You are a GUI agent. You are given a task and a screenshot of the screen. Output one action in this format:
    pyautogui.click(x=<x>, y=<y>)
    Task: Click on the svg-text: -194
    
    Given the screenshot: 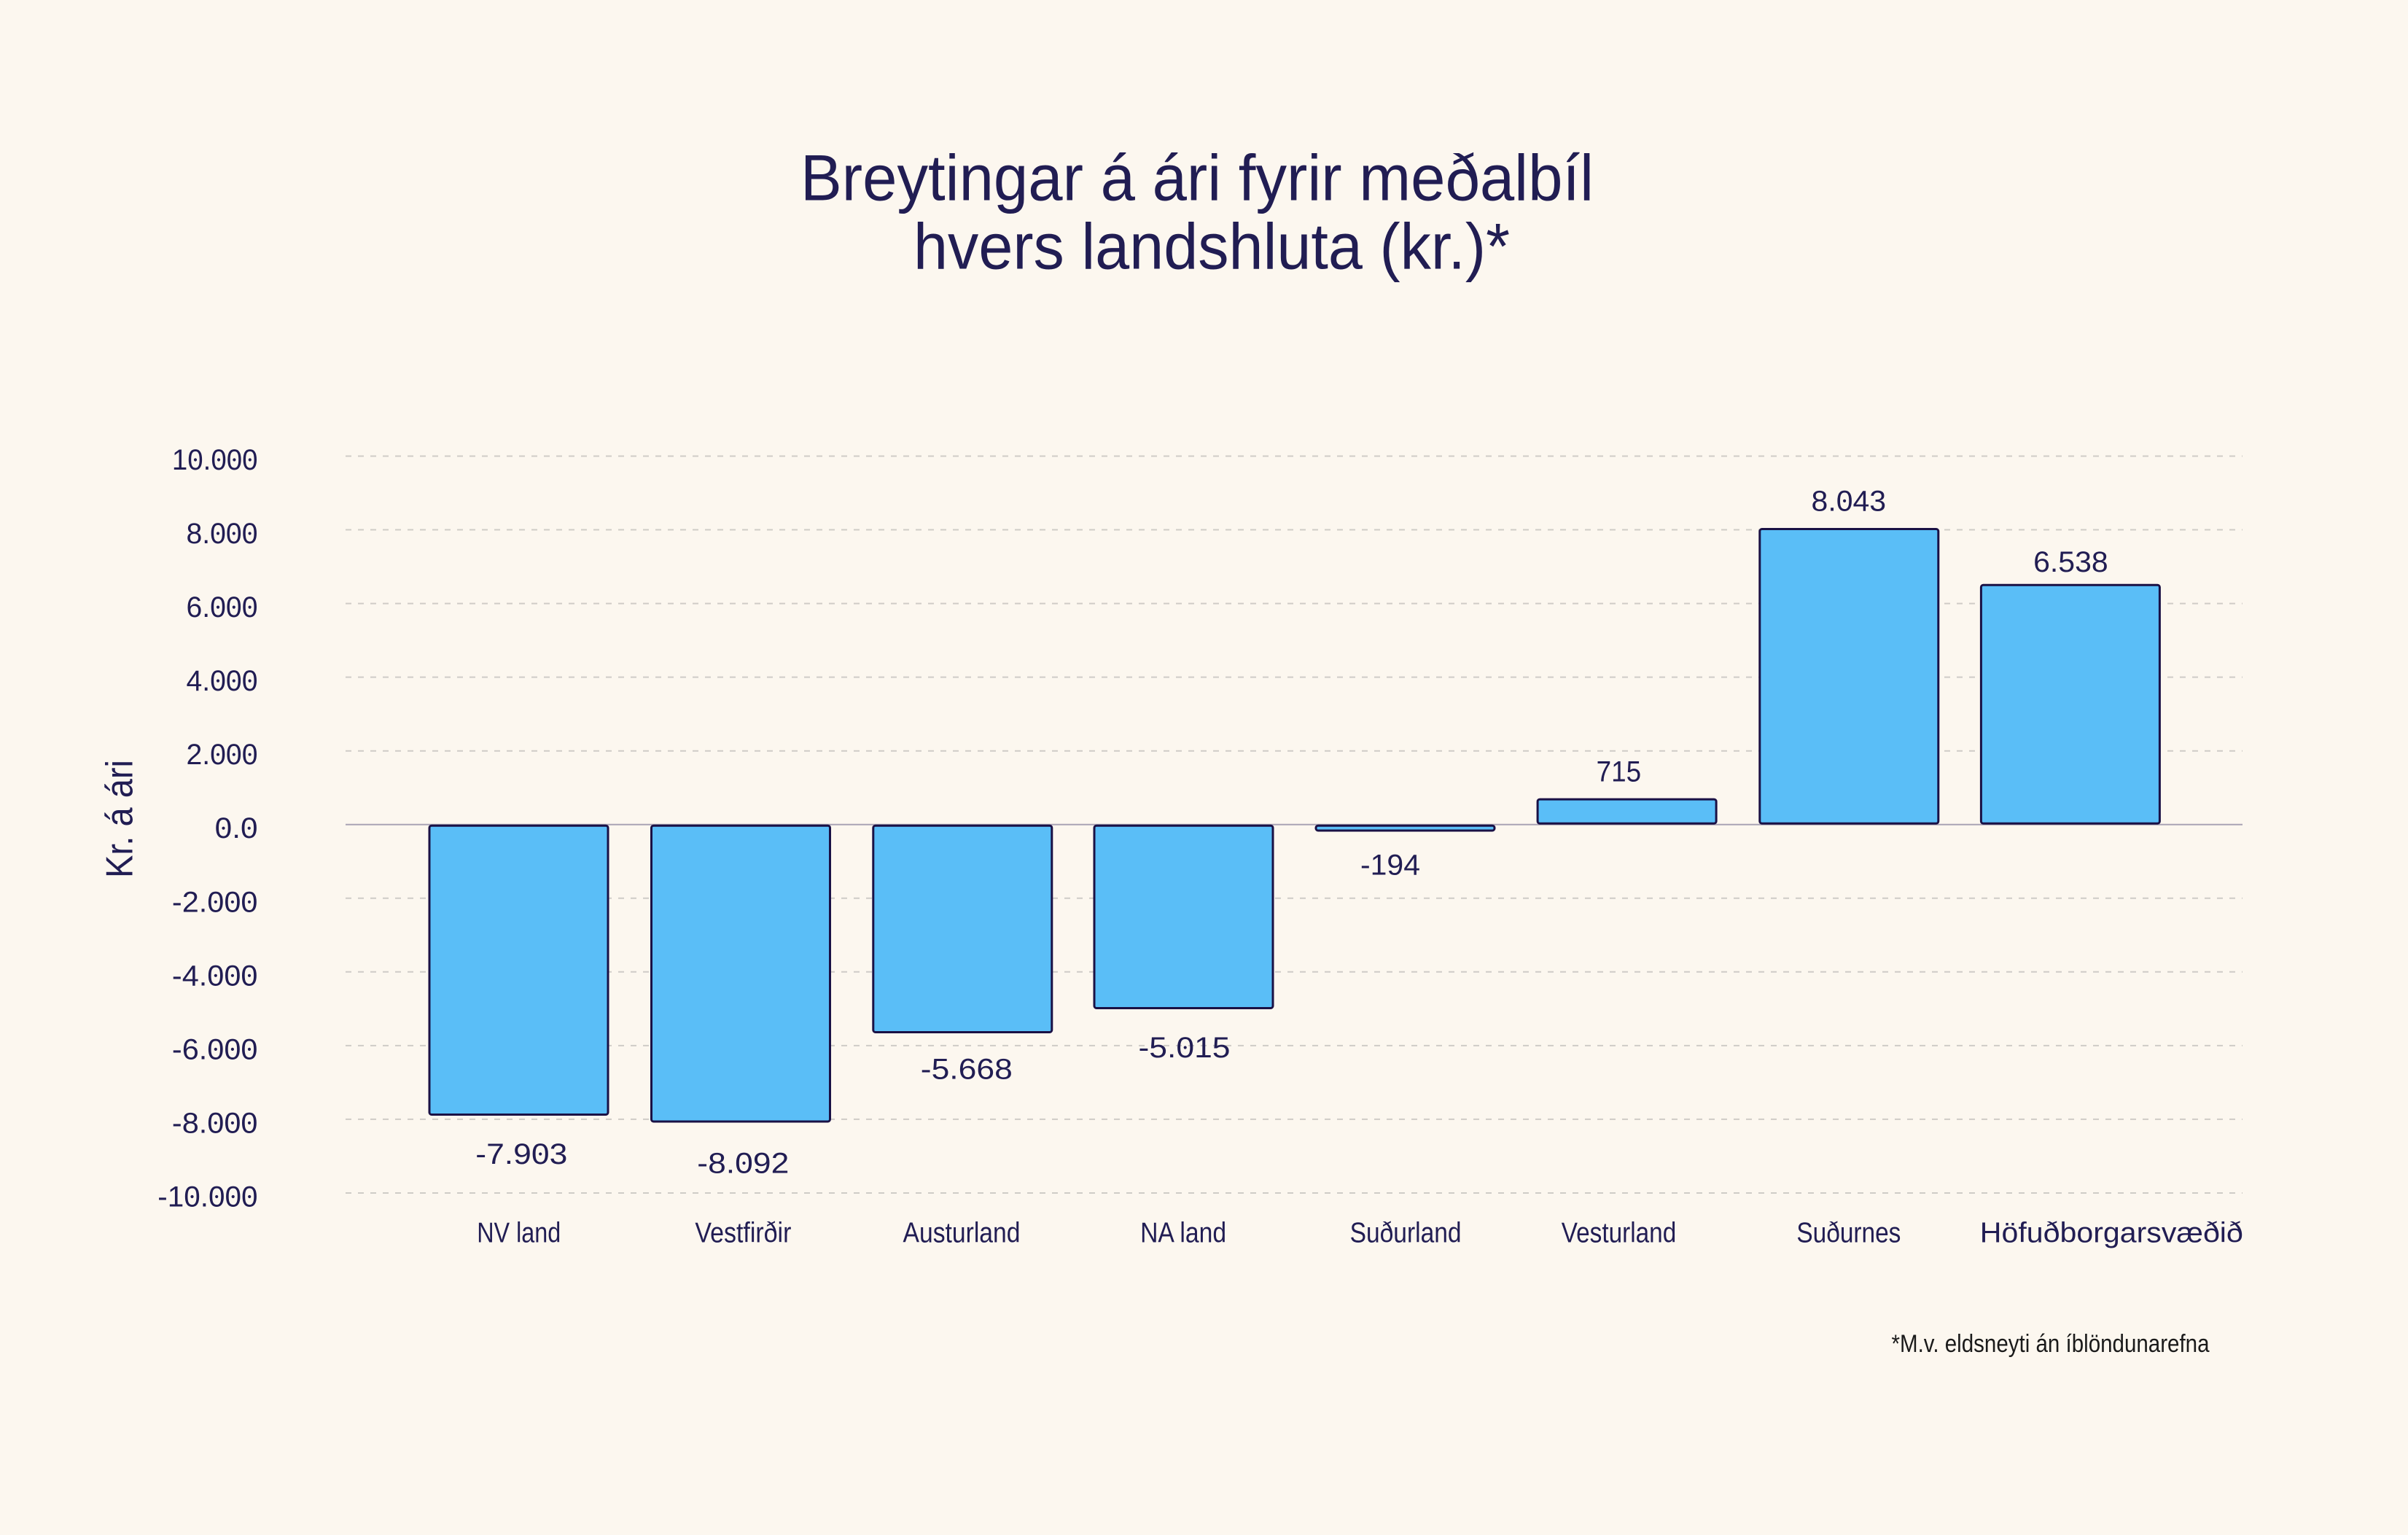 What is the action you would take?
    pyautogui.click(x=1390, y=866)
    